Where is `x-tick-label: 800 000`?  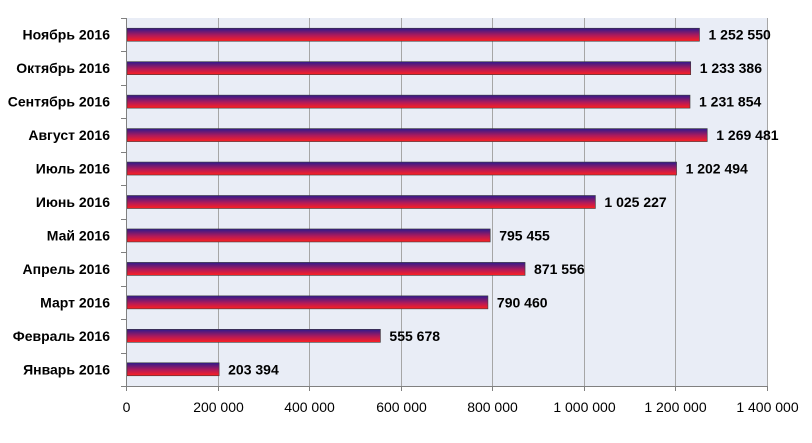 x-tick-label: 800 000 is located at coordinates (492, 407).